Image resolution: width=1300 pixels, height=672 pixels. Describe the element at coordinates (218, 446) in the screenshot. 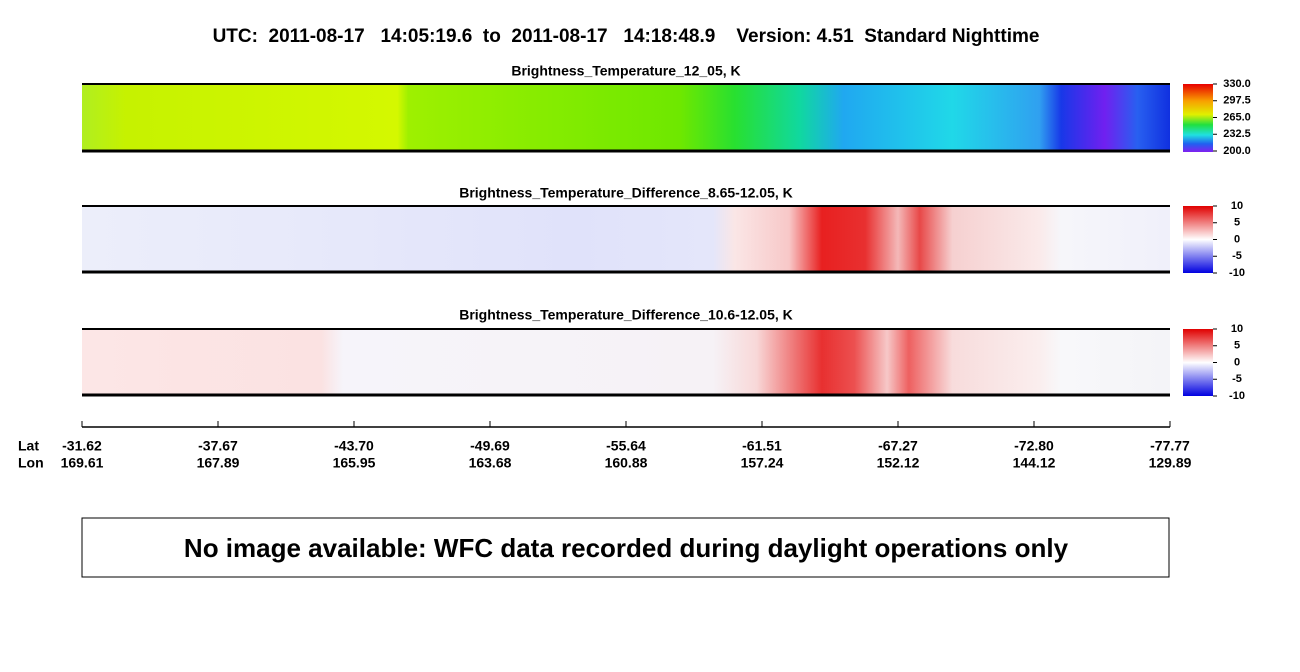

I see `lat-tick-label: -37.67` at that location.